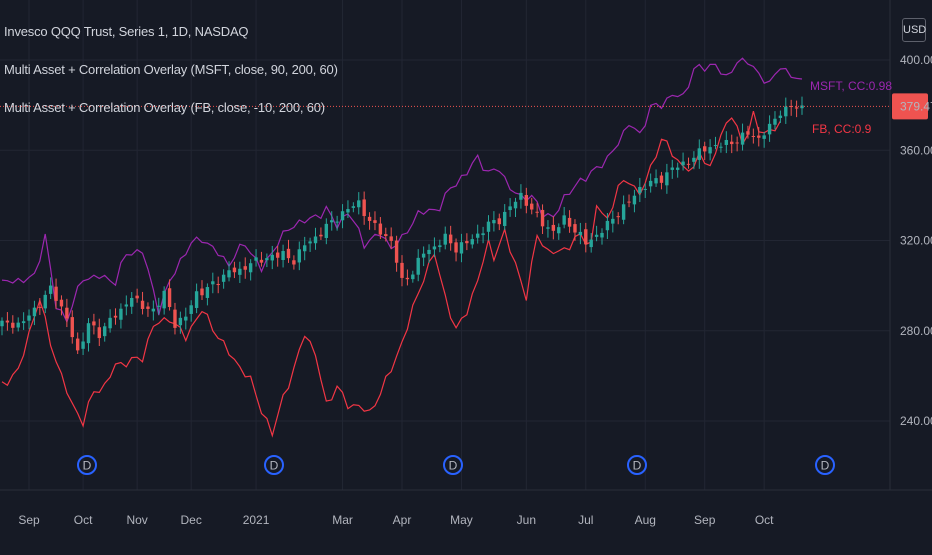 This screenshot has height=555, width=932. I want to click on y-tick-label: 280.00, so click(916, 331).